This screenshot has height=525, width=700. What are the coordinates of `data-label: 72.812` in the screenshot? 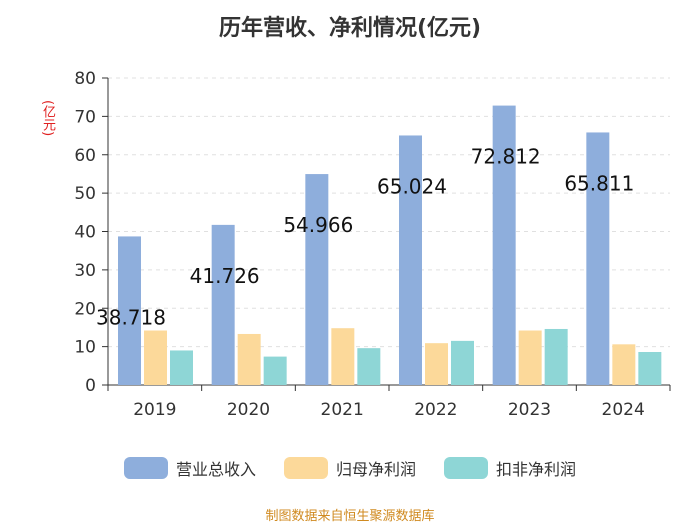 It's located at (506, 157).